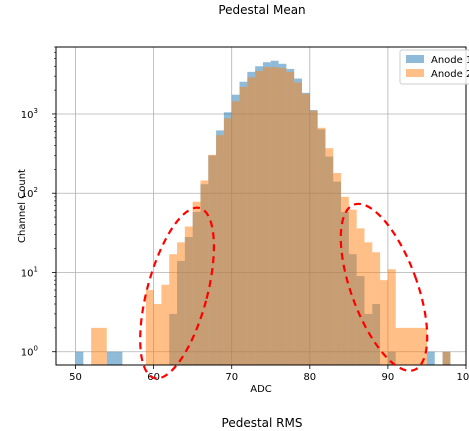 The width and height of the screenshot is (469, 431). What do you see at coordinates (462, 377) in the screenshot?
I see `x-tick-label: 100` at bounding box center [462, 377].